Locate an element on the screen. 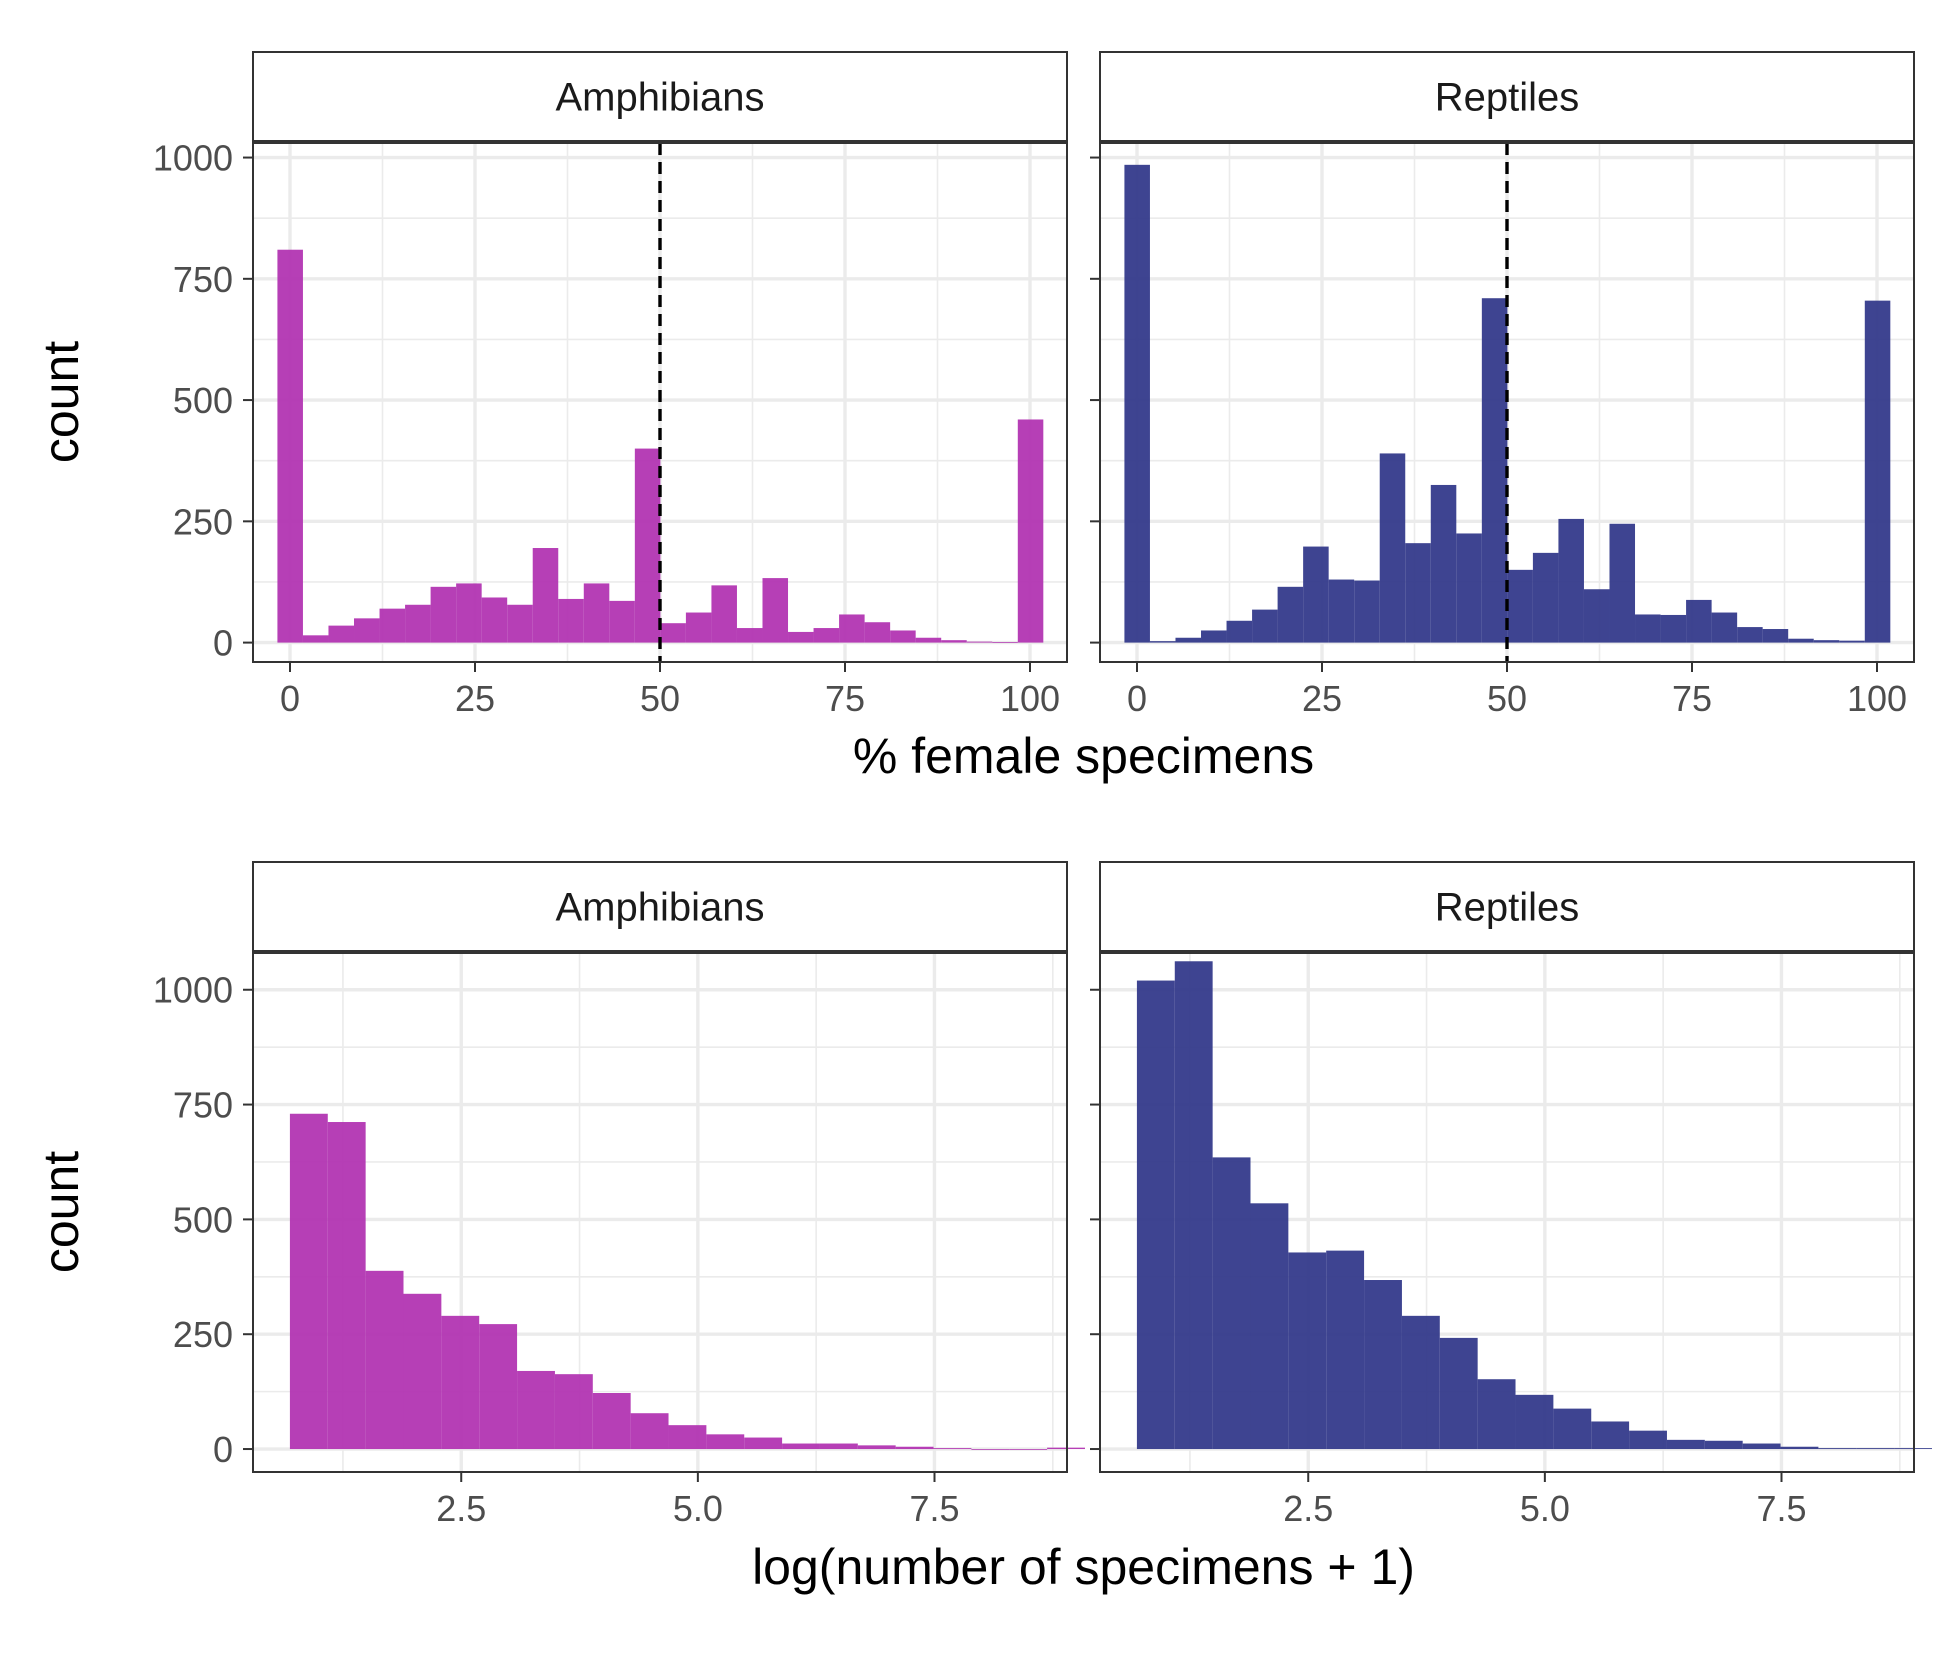 Image resolution: width=1958 pixels, height=1658 pixels. x-tick-label: 50 is located at coordinates (660, 698).